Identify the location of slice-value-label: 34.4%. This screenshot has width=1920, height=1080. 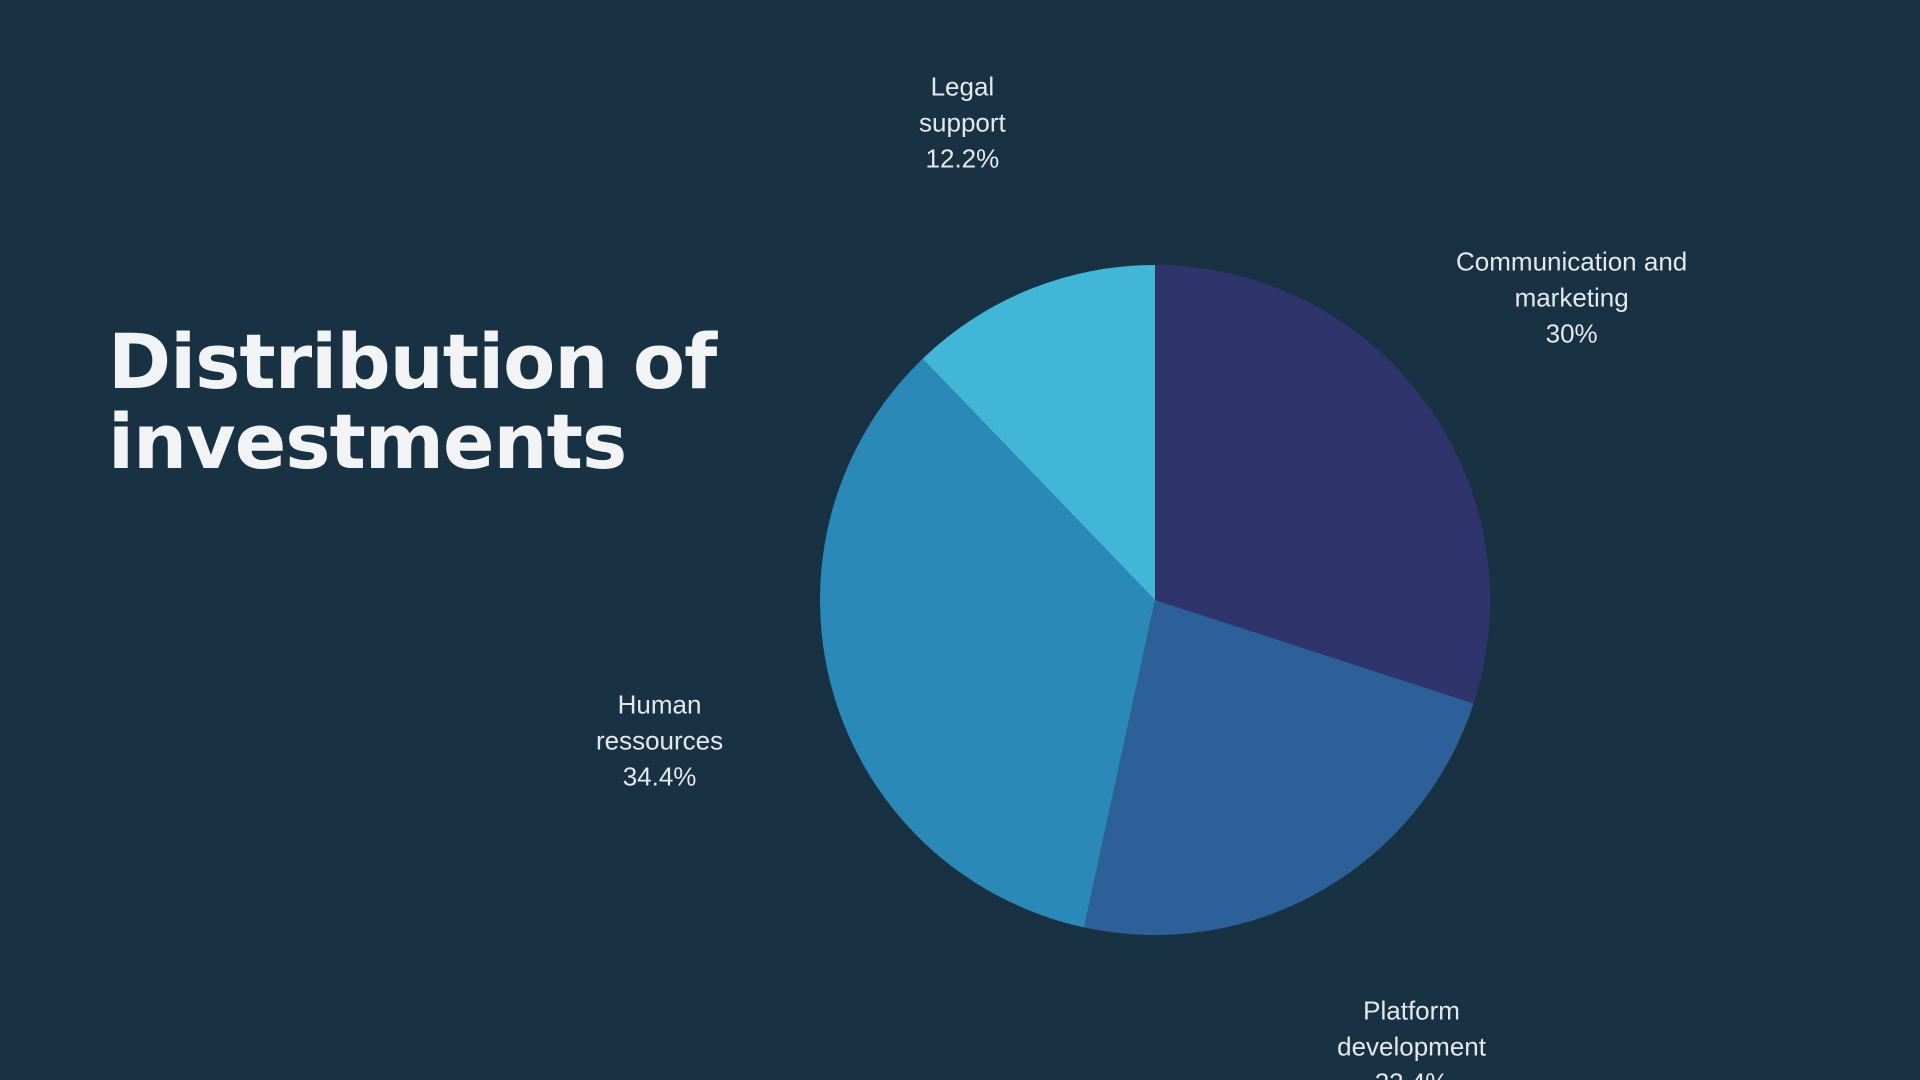
(660, 777).